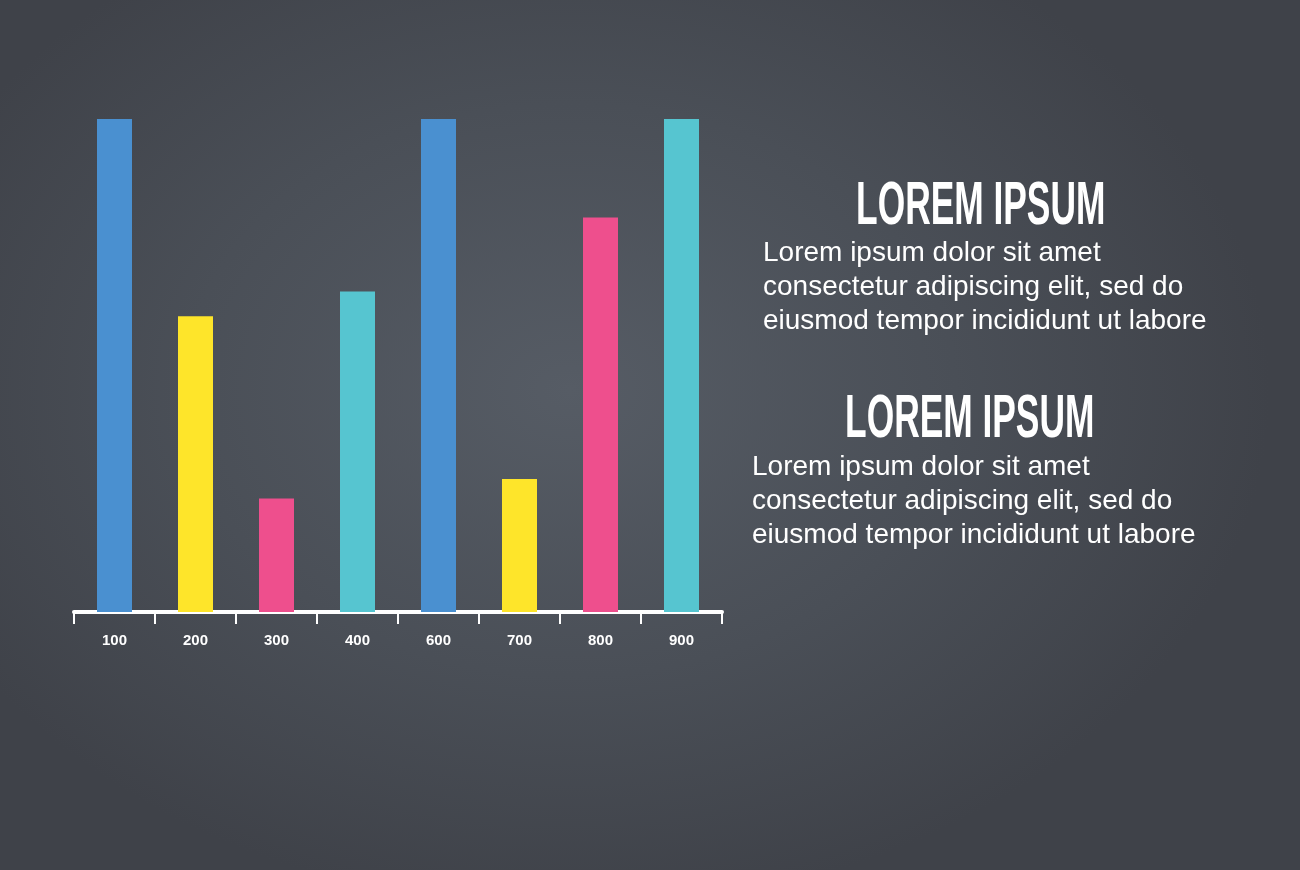 Image resolution: width=1300 pixels, height=870 pixels. Describe the element at coordinates (438, 639) in the screenshot. I see `x-tick-label: 600` at that location.